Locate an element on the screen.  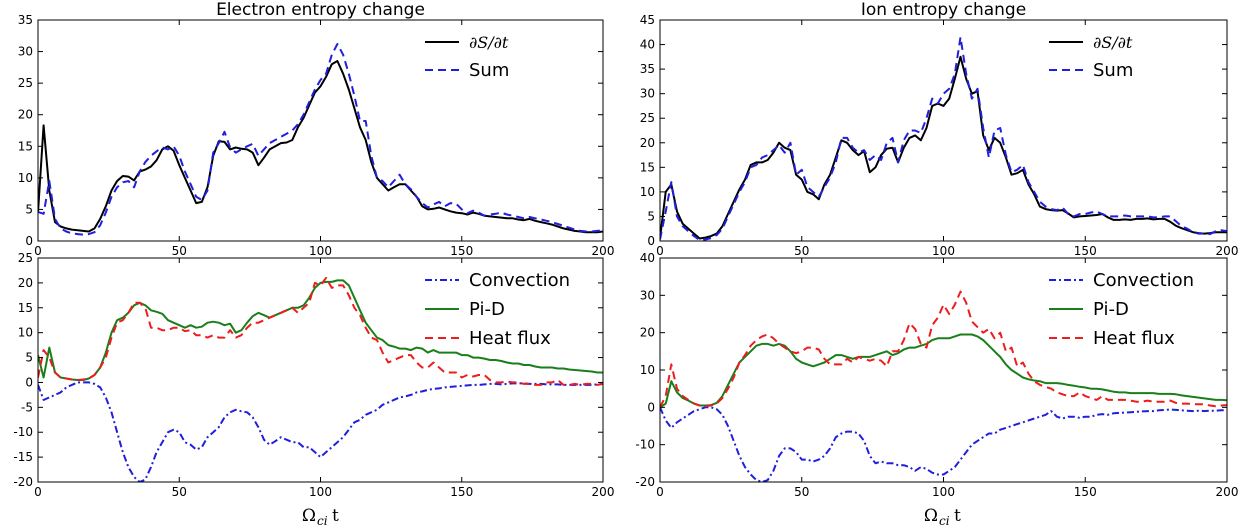
x-axis-label-right: Ω ci t is located at coordinates (942, 516).